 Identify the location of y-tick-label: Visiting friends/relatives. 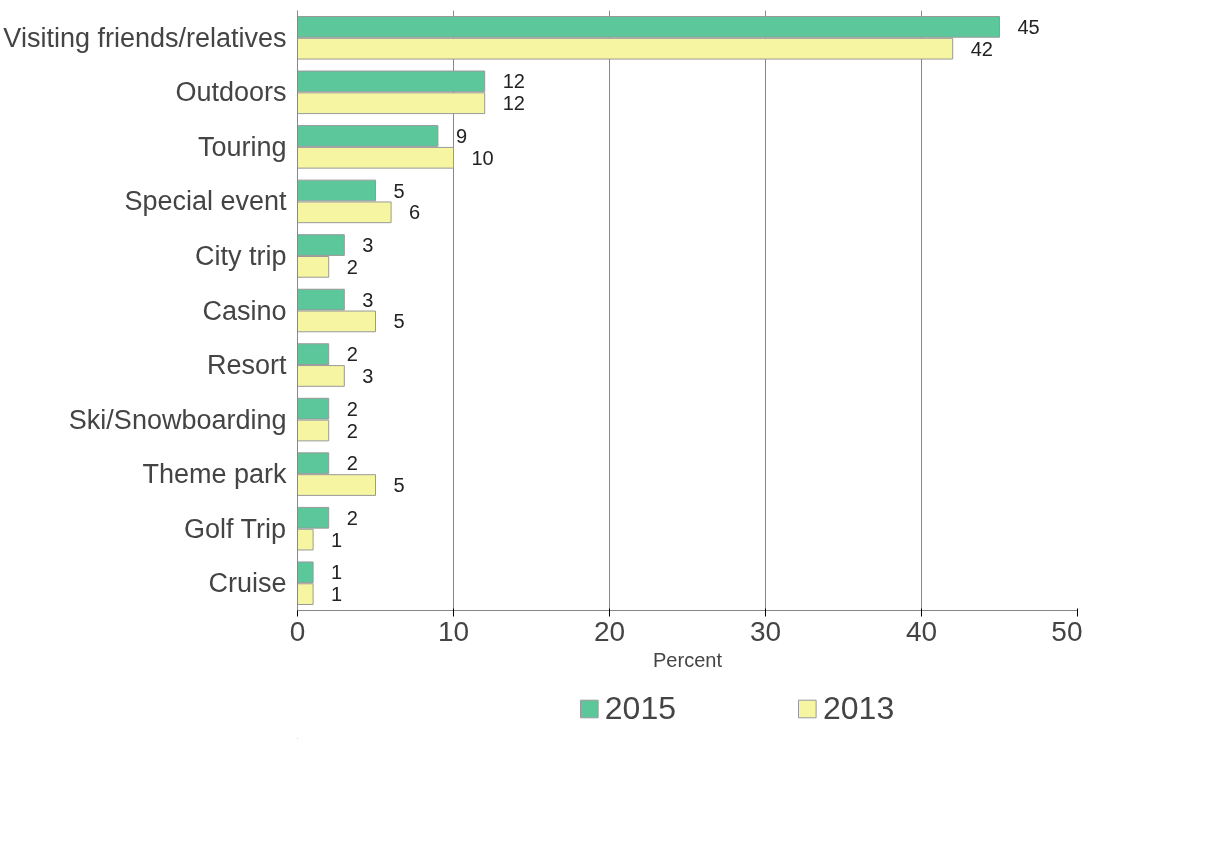
(145, 37).